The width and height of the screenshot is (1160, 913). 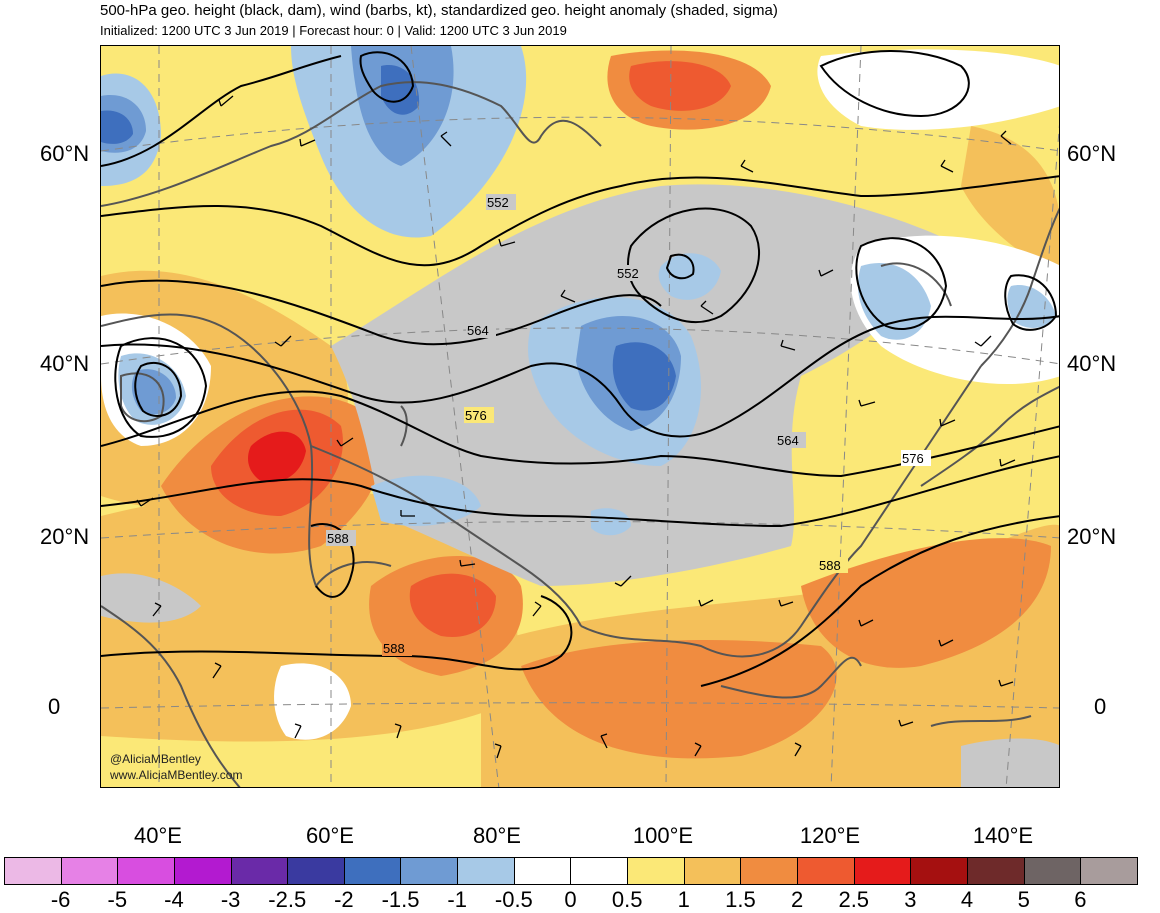 I want to click on lat-label-left: 40°N, so click(x=65, y=363).